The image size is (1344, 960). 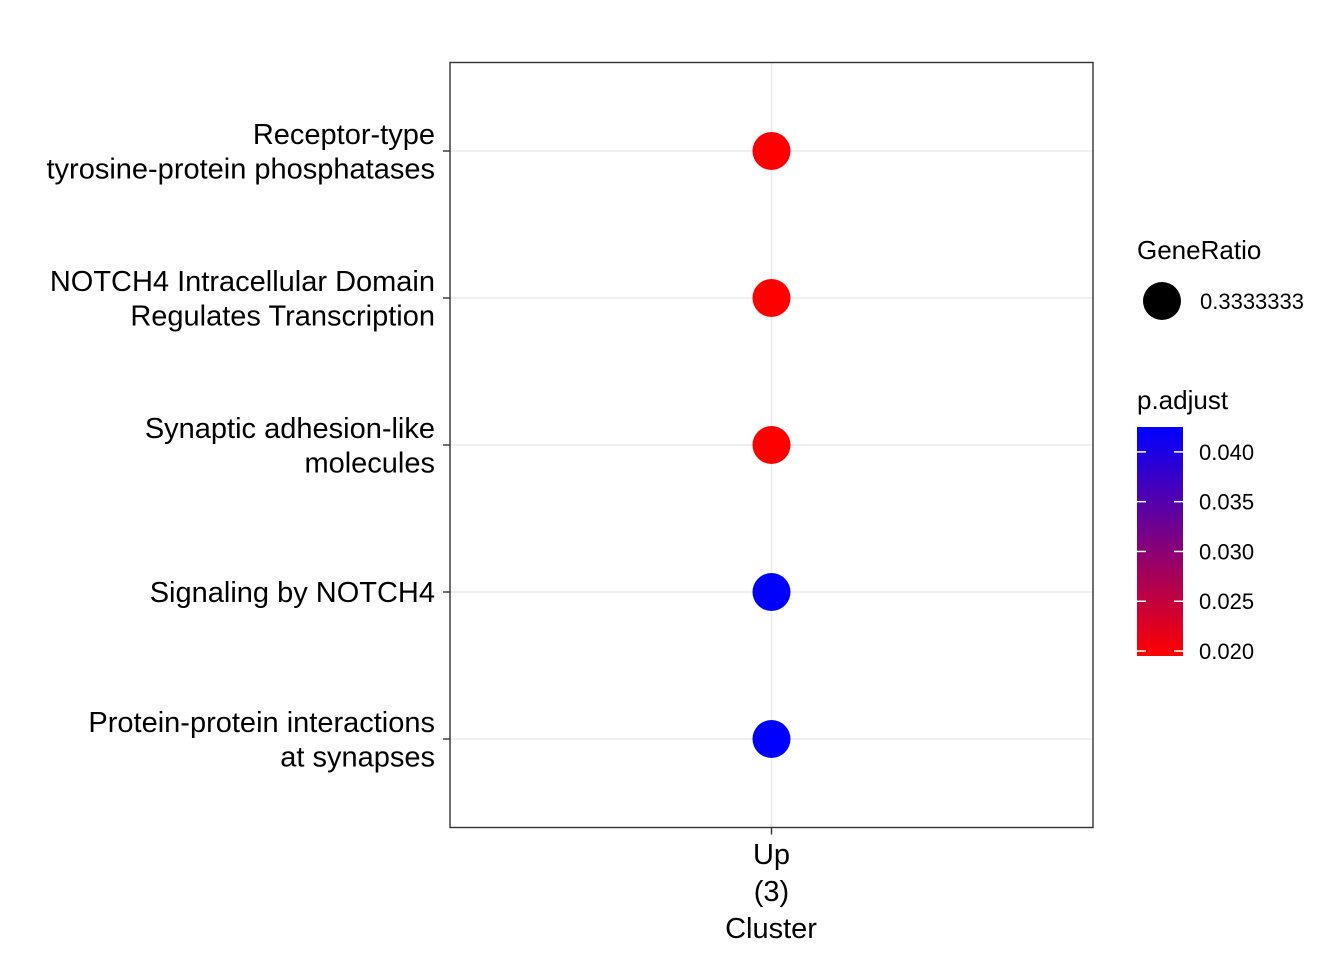 I want to click on x-tick-label: Up, so click(x=771, y=855).